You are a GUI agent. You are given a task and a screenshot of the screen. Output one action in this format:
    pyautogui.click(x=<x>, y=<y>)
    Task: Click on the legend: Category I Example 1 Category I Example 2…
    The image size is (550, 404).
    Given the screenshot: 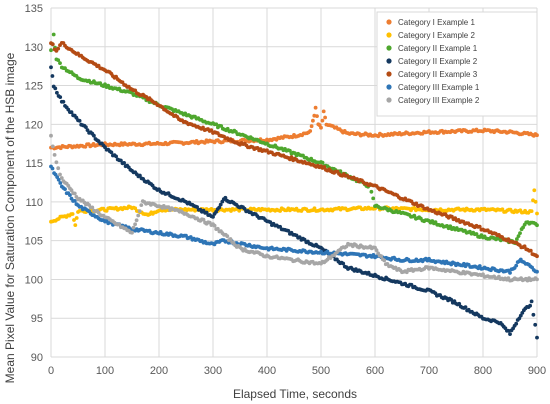 What is the action you would take?
    pyautogui.click(x=457, y=64)
    